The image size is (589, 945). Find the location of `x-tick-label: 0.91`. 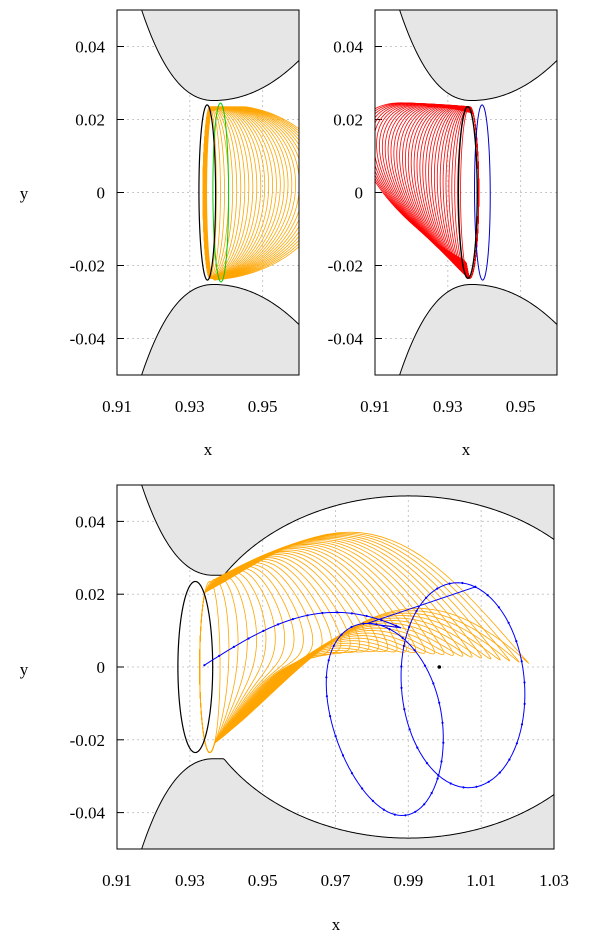

x-tick-label: 0.91 is located at coordinates (375, 406).